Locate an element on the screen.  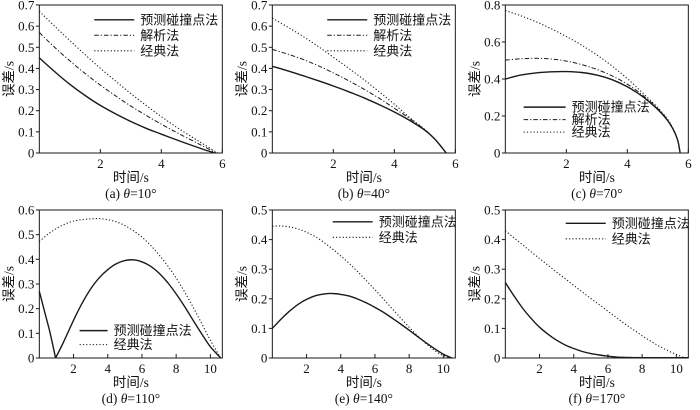
y-tick-label: 0.7 is located at coordinates (259, 6).